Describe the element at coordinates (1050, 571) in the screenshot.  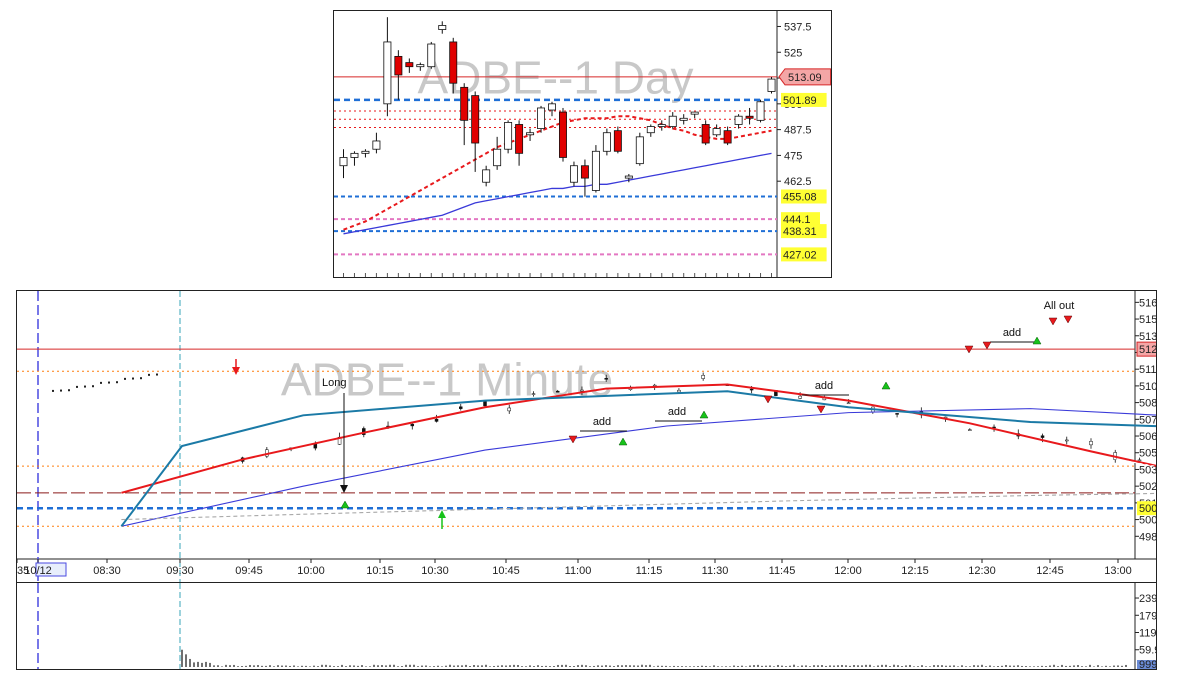
I see `x-tick-label: 12:45` at that location.